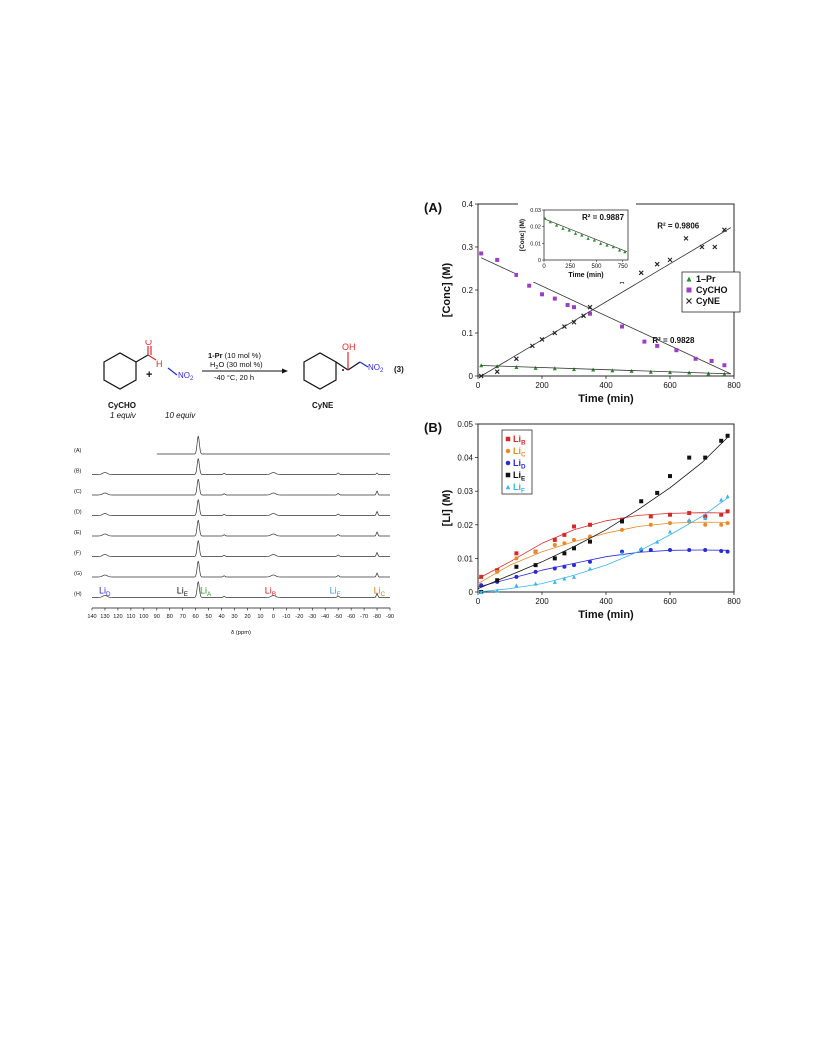  I want to click on nmr-axis-tick-label: -60, so click(351, 617).